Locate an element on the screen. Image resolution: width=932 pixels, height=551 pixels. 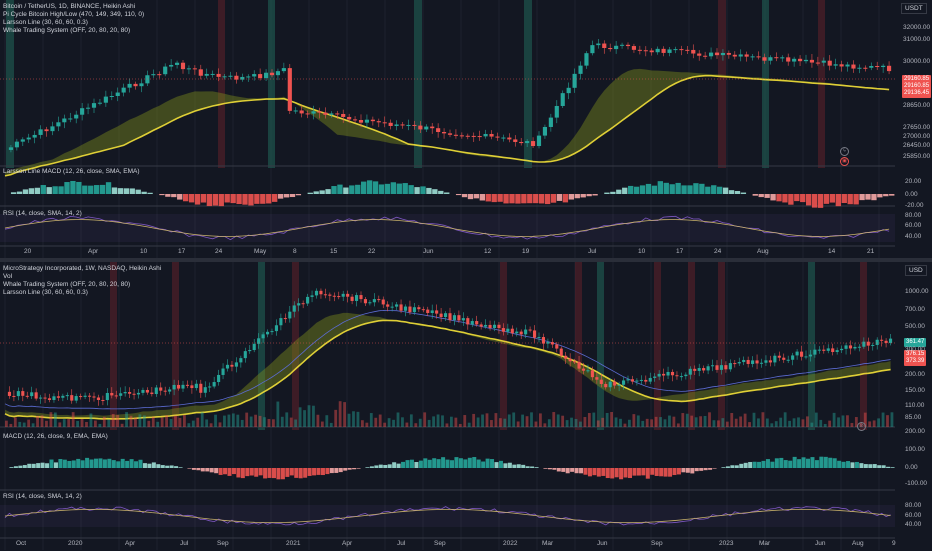
mstr-currency-label: USD is located at coordinates (916, 270).